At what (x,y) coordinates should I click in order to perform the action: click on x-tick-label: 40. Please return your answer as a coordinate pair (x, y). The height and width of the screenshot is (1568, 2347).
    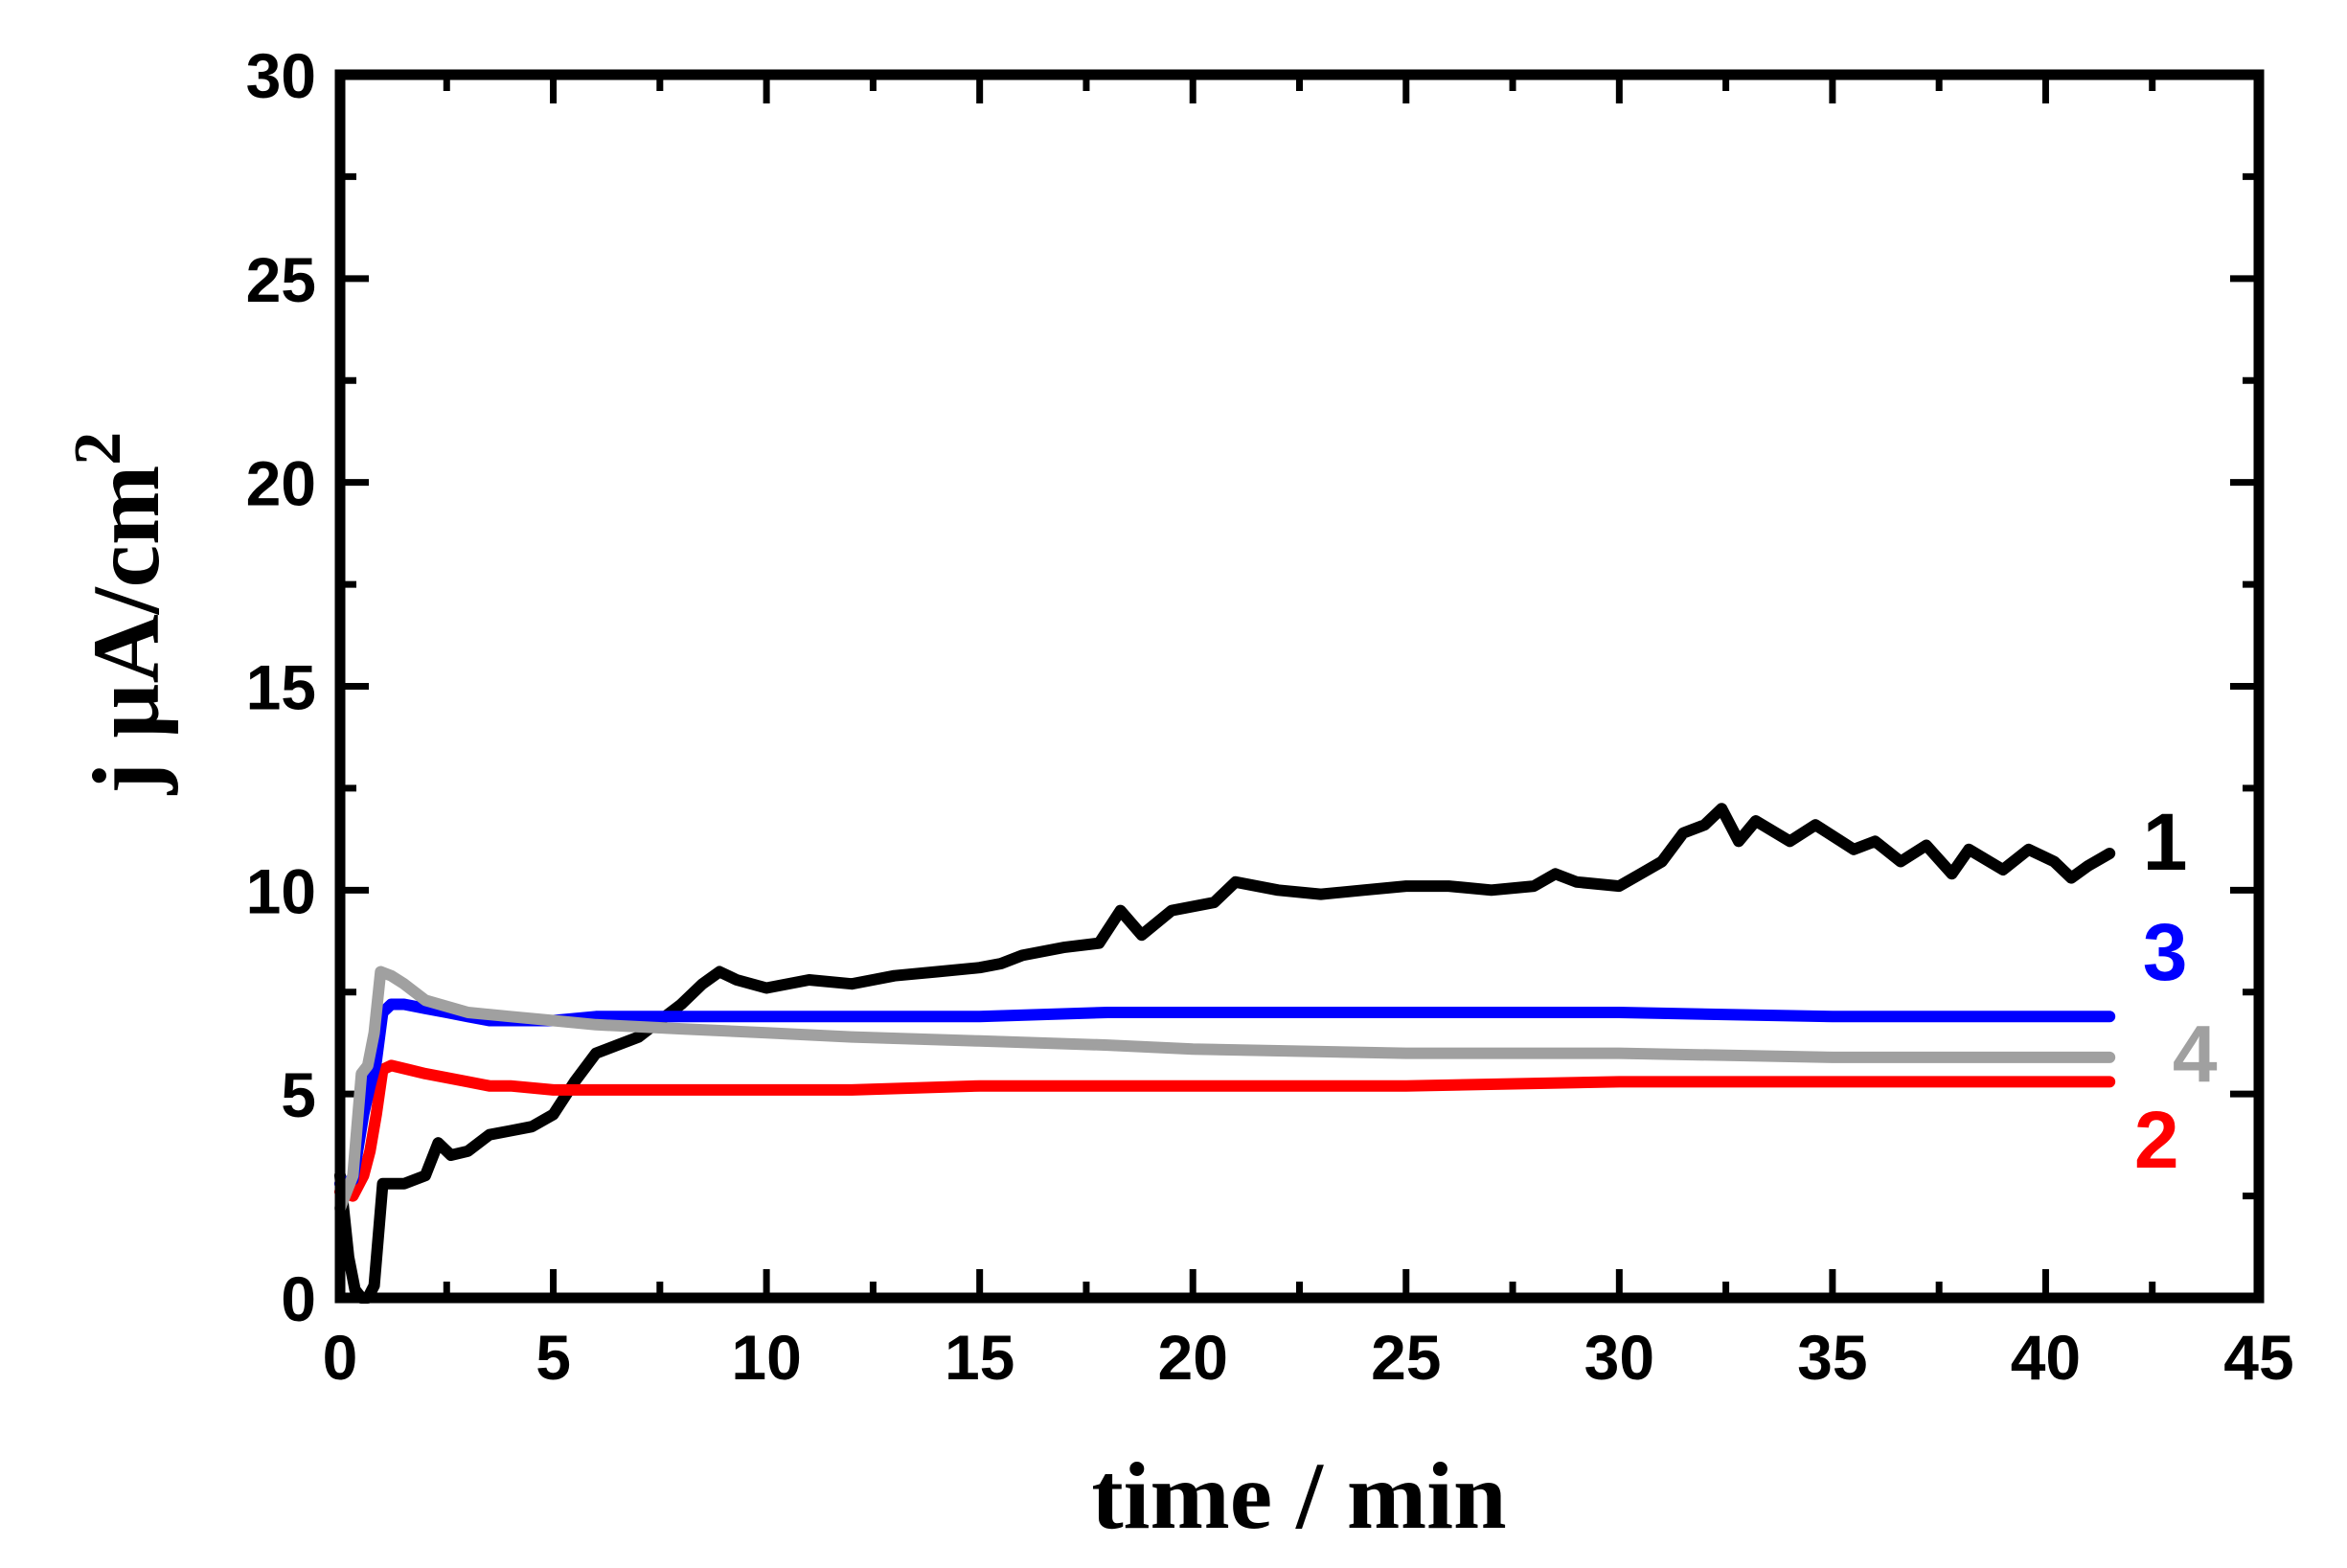
    Looking at the image, I should click on (2046, 1357).